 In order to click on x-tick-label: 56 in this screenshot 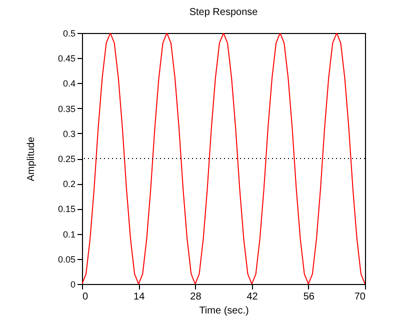, I will do `click(309, 297)`.